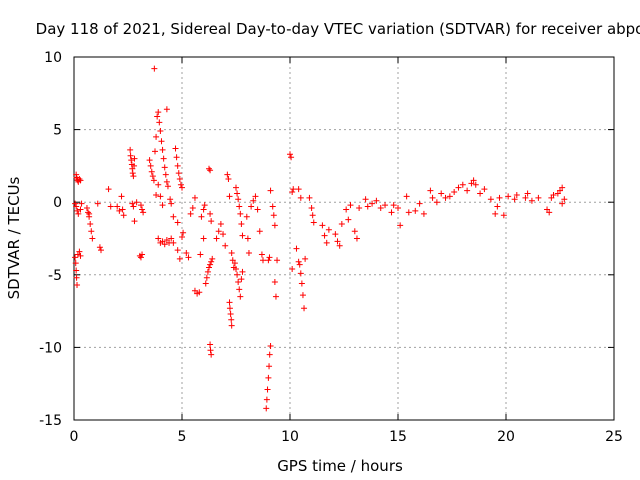 The width and height of the screenshot is (640, 480). What do you see at coordinates (53, 58) in the screenshot?
I see `y-tick-label: 10` at bounding box center [53, 58].